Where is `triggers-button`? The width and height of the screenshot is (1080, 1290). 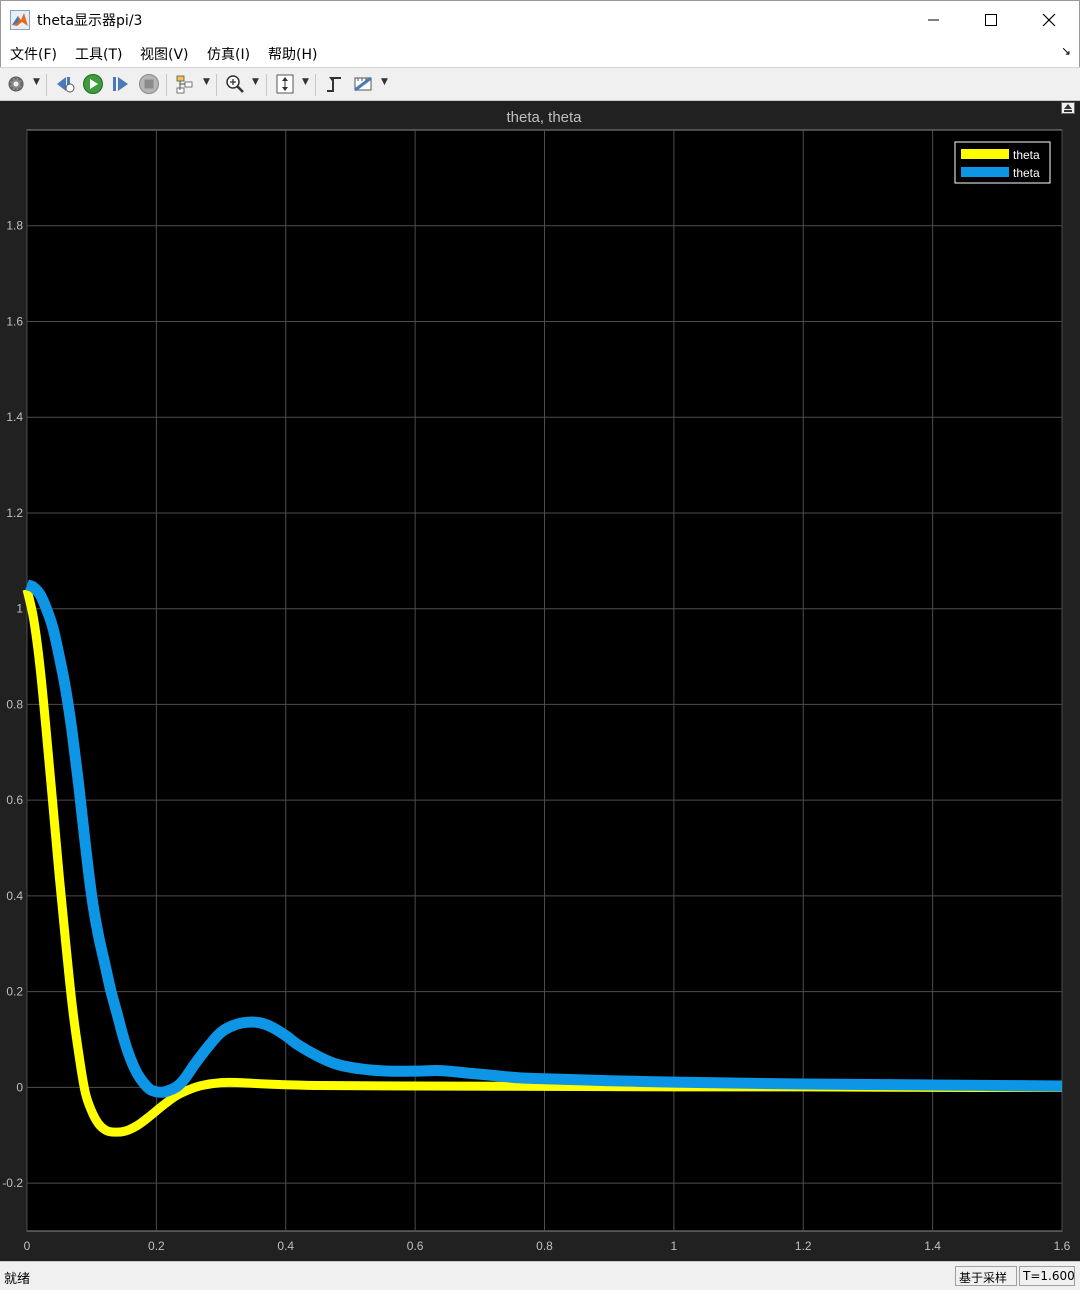 triggers-button is located at coordinates (334, 84).